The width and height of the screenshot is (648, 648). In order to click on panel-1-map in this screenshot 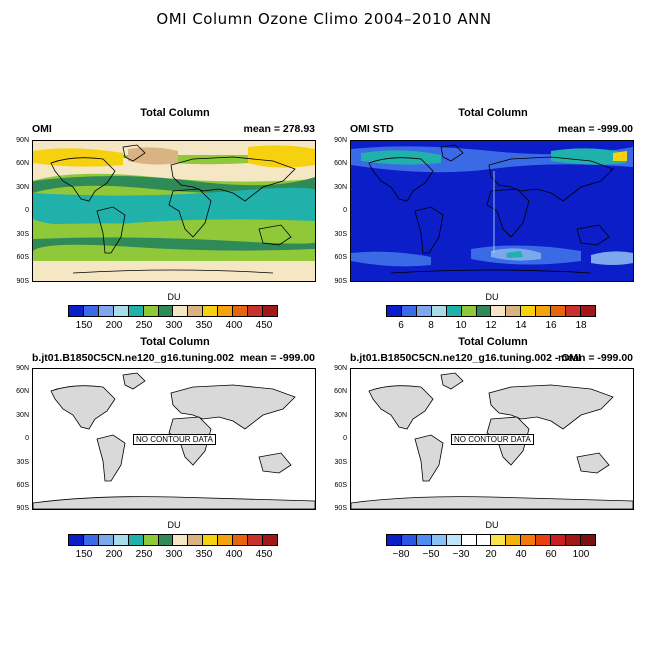, I will do `click(174, 211)`.